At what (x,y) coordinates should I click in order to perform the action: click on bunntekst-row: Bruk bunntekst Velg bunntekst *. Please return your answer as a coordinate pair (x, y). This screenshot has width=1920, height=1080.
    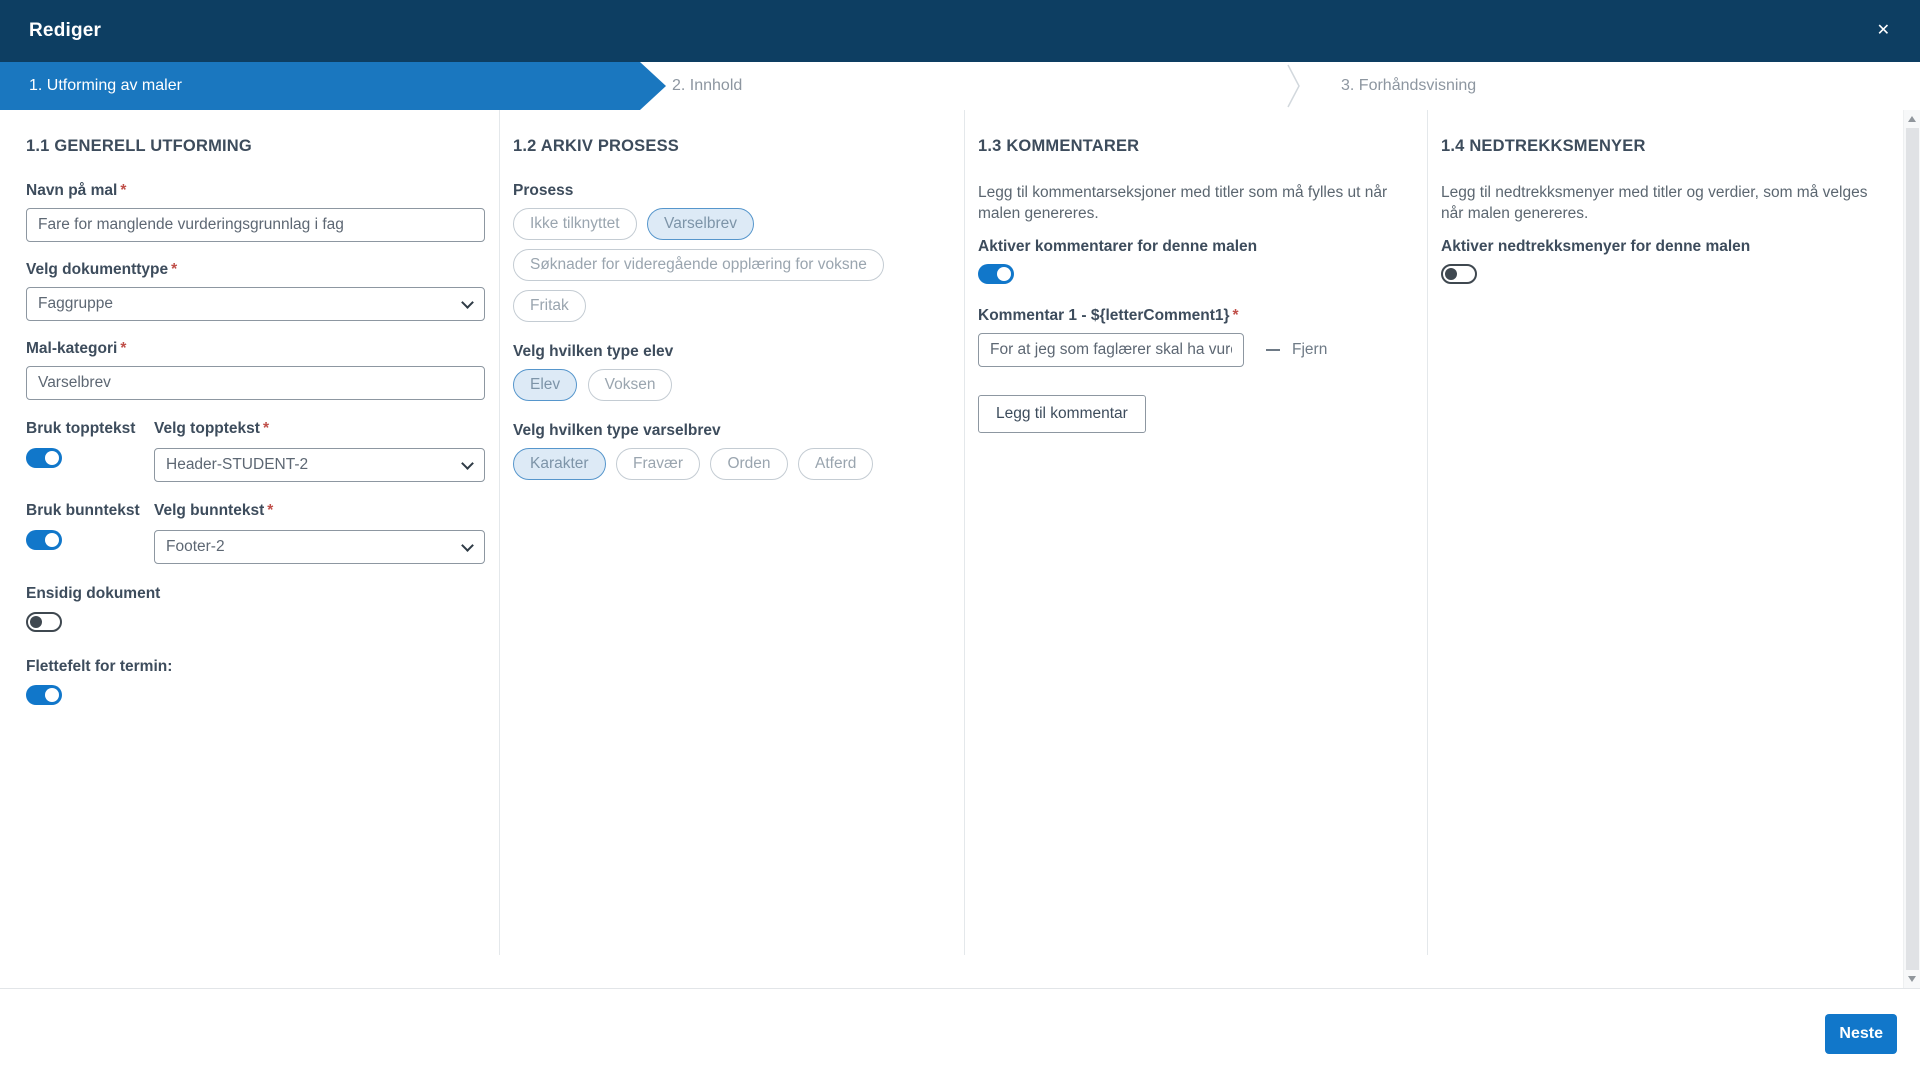
    Looking at the image, I should click on (255, 533).